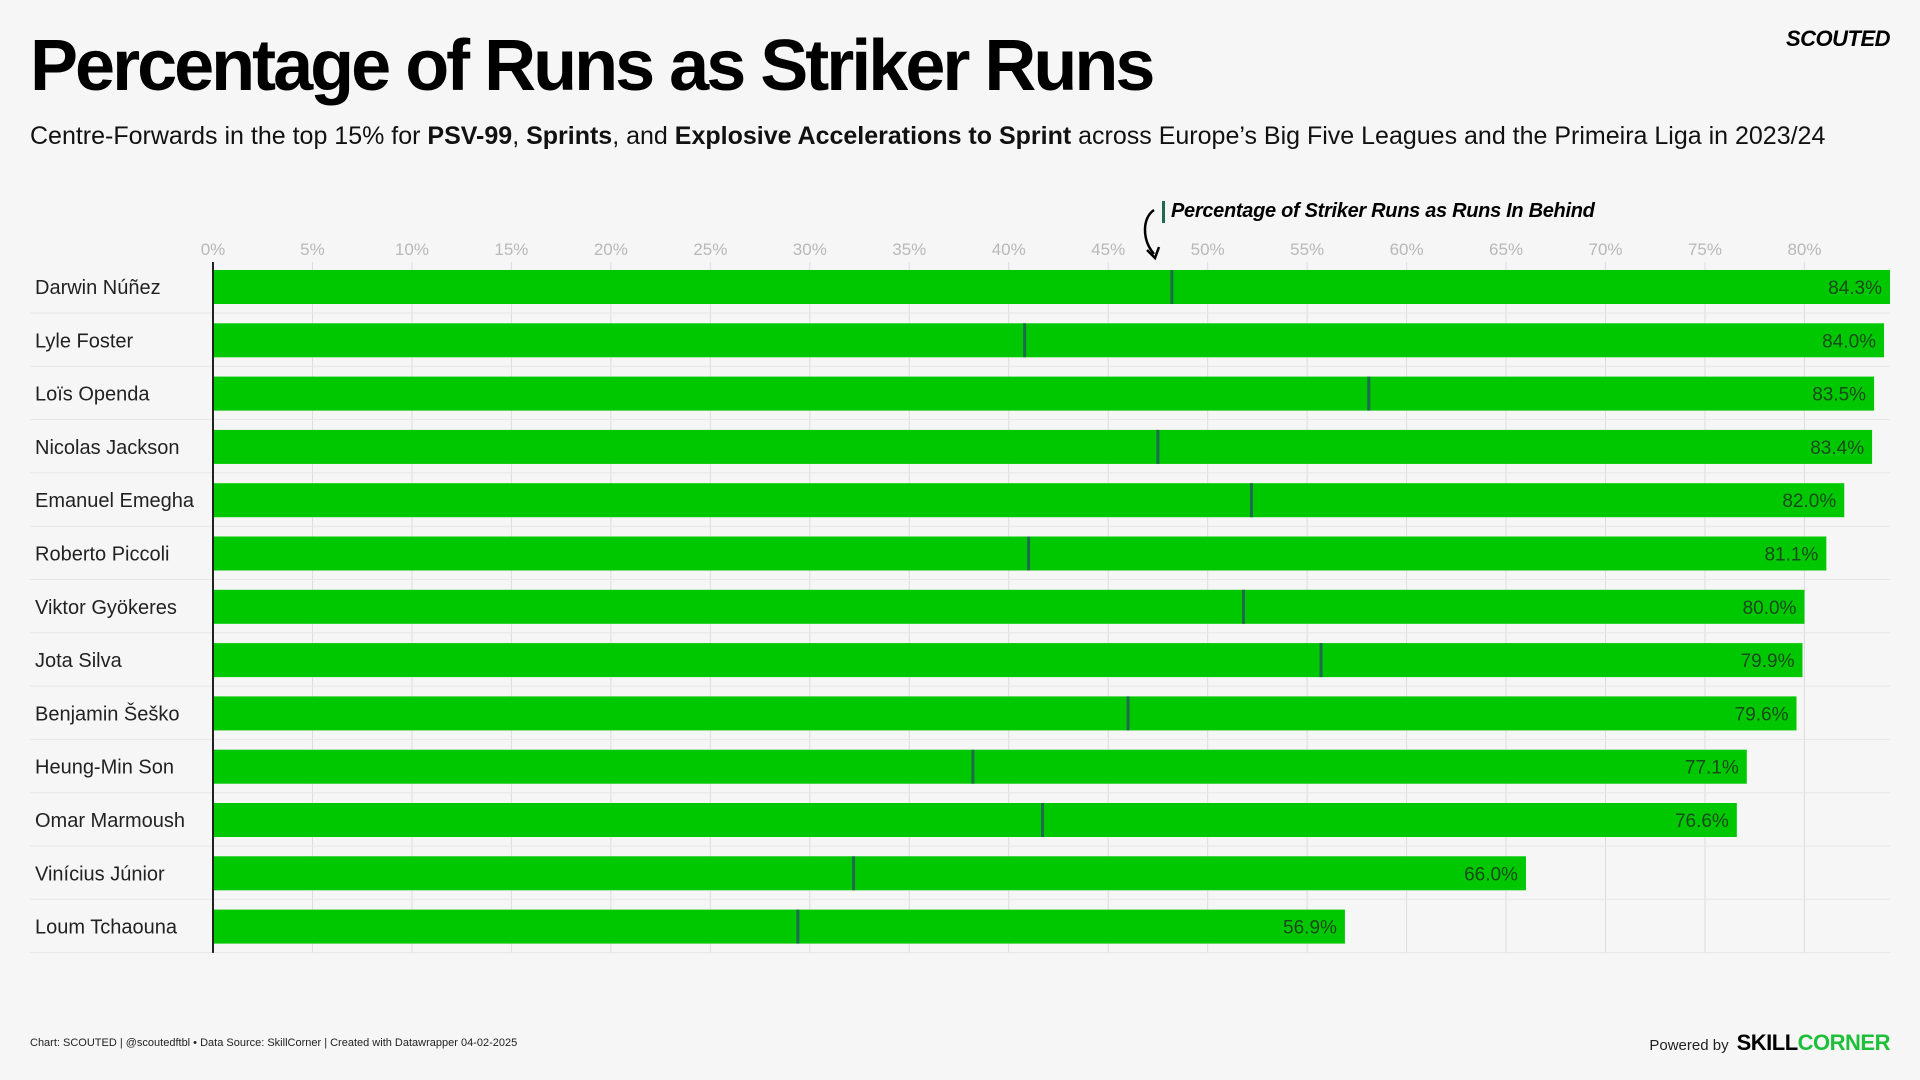  Describe the element at coordinates (873, 136) in the screenshot. I see `subtitle-metric-accelerations: Explosive Accelerations to Sprint` at that location.